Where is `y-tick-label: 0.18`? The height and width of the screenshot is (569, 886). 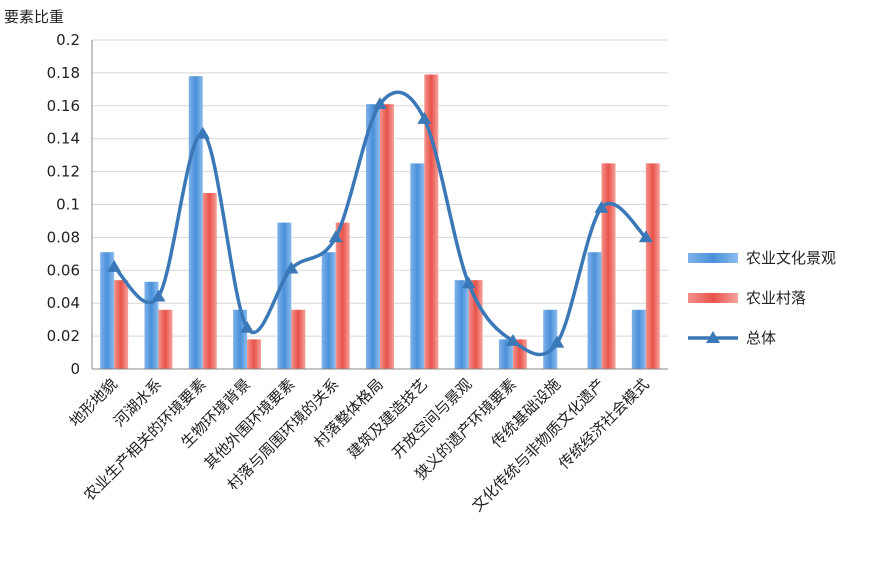
y-tick-label: 0.18 is located at coordinates (63, 73).